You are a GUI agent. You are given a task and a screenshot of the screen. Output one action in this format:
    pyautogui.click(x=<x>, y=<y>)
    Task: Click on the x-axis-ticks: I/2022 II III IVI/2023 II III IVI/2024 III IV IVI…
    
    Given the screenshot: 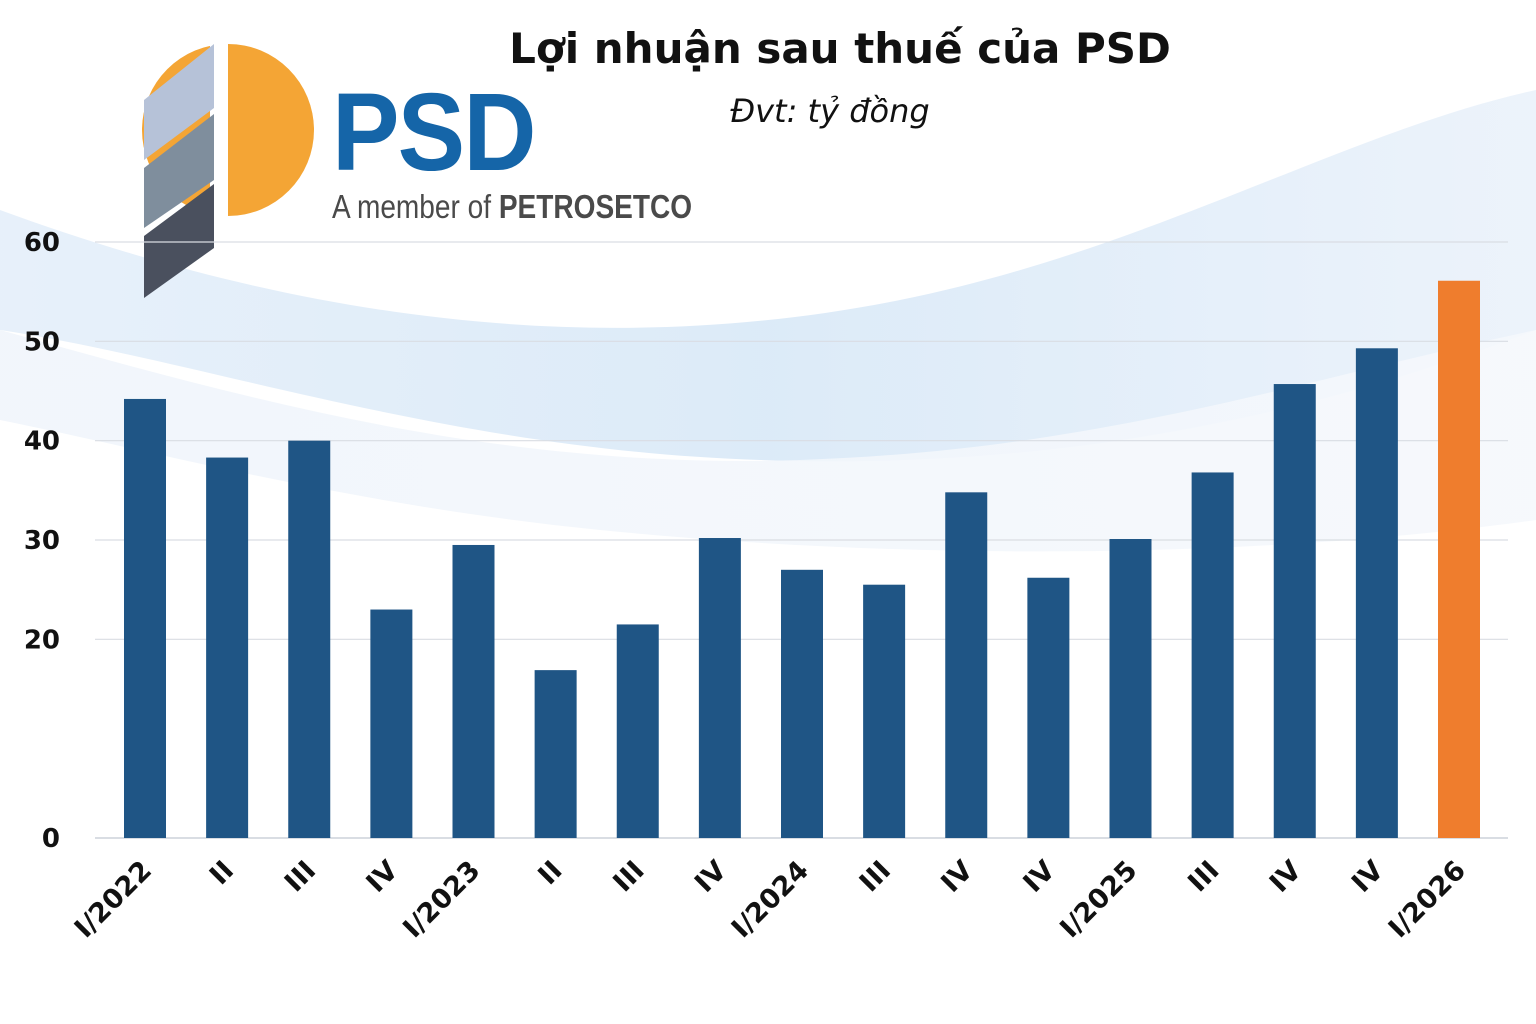 What is the action you would take?
    pyautogui.click(x=770, y=899)
    